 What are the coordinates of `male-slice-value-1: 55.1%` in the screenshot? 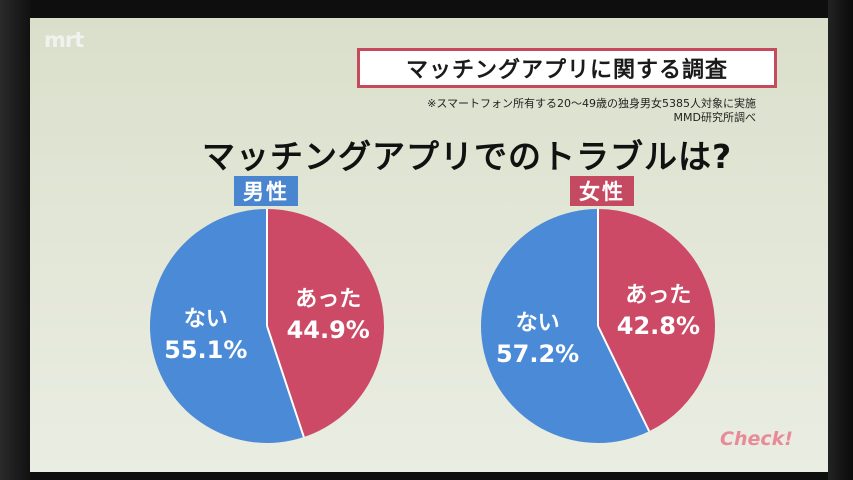 It's located at (205, 350).